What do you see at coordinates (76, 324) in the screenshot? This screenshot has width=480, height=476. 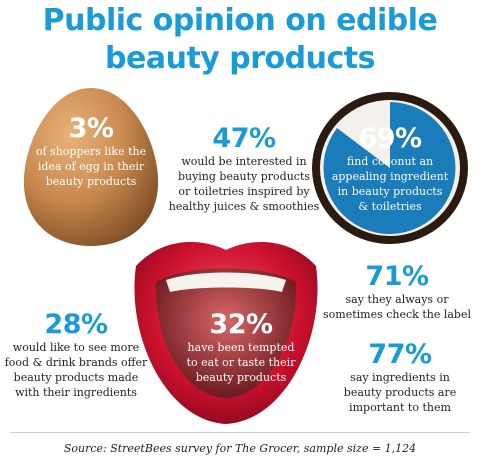 I see `stat-brands-percent: 28%` at bounding box center [76, 324].